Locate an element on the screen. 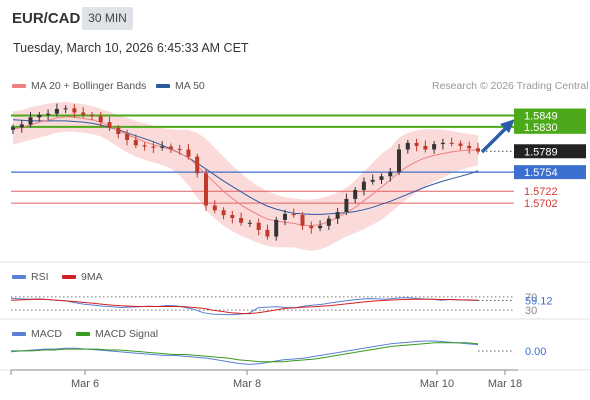 This screenshot has width=590, height=400. rsi-swatch is located at coordinates (19, 277).